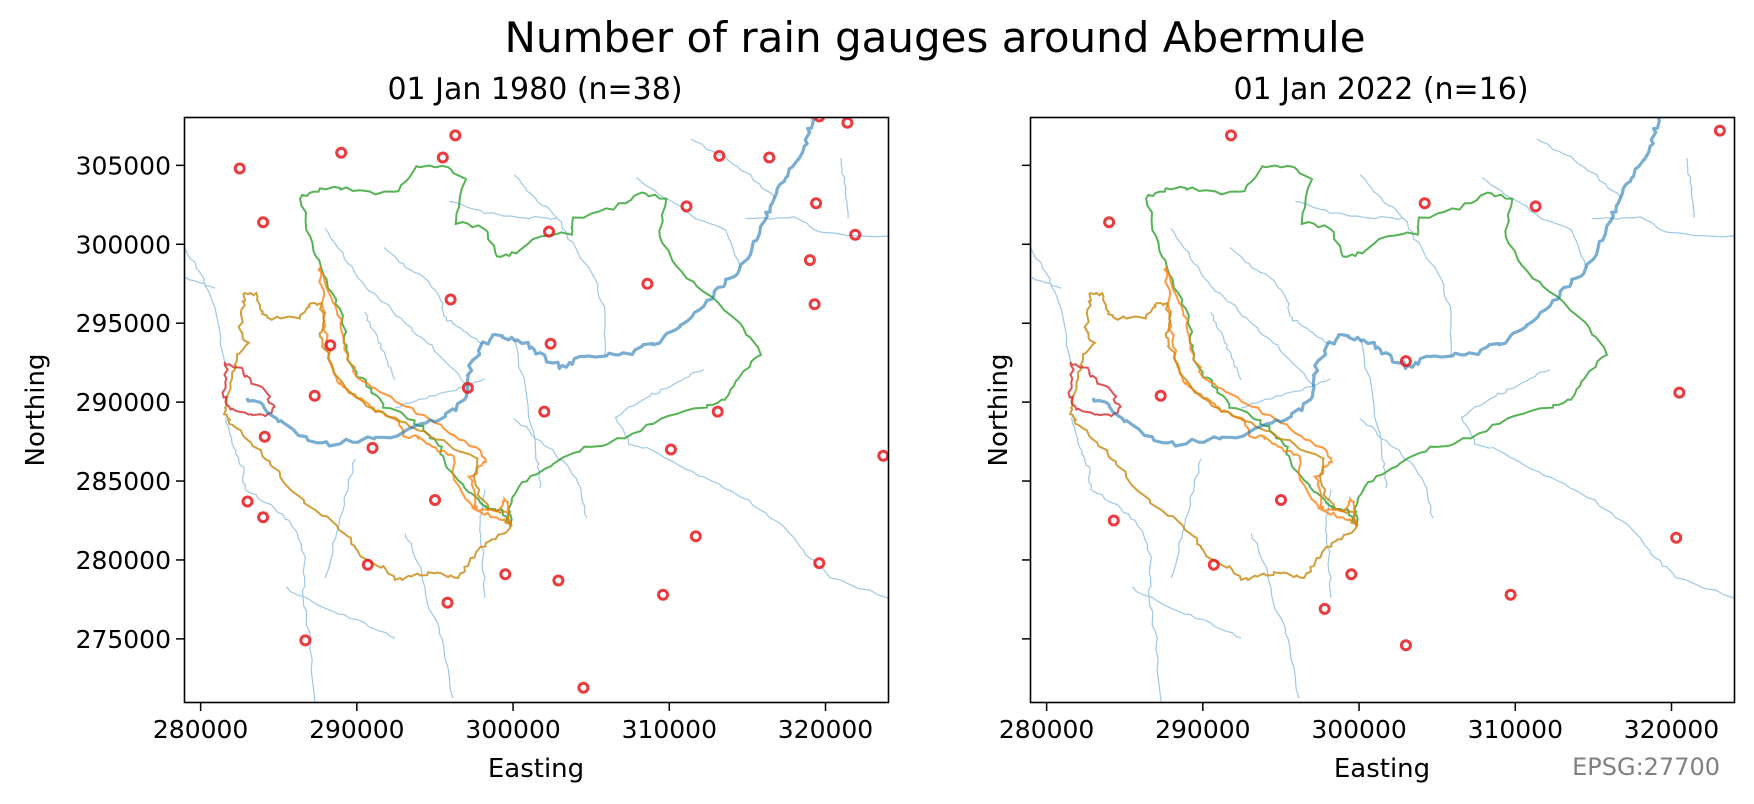 This screenshot has height=804, width=1754. I want to click on x-axis-label-1980: Easting, so click(536, 769).